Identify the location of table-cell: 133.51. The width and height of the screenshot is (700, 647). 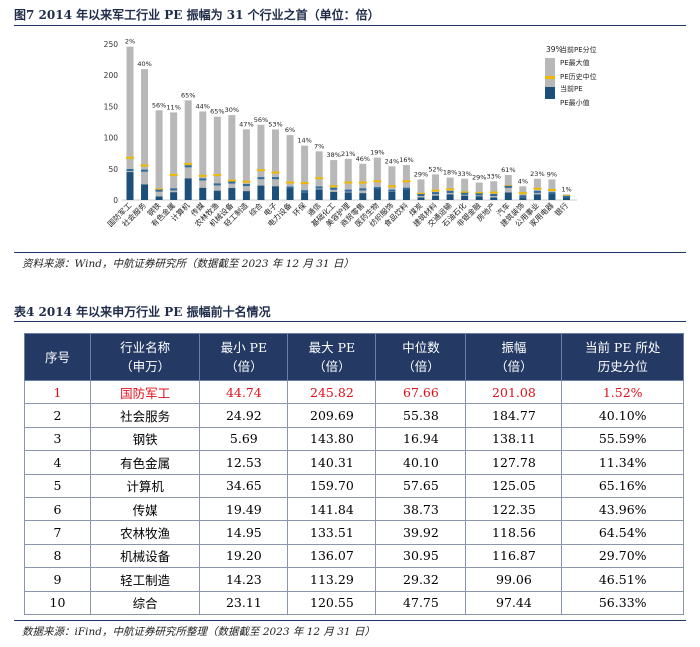
(332, 532).